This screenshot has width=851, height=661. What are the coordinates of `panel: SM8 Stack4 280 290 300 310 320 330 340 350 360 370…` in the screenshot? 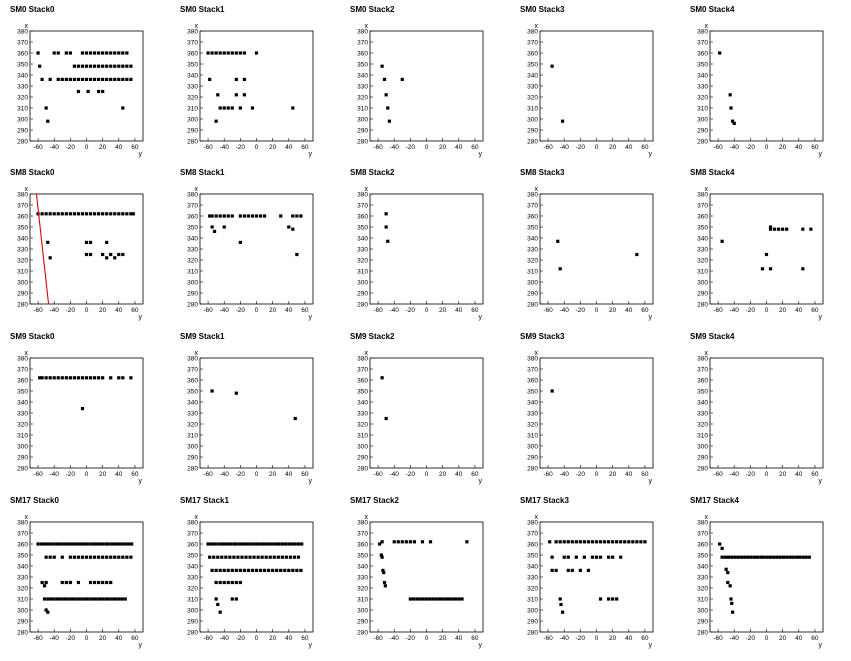 It's located at (757, 244).